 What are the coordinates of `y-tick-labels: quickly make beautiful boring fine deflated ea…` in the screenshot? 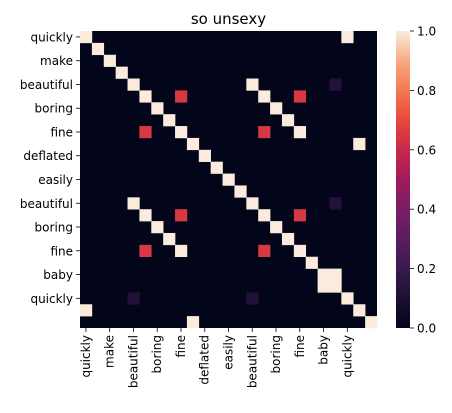 It's located at (50, 168).